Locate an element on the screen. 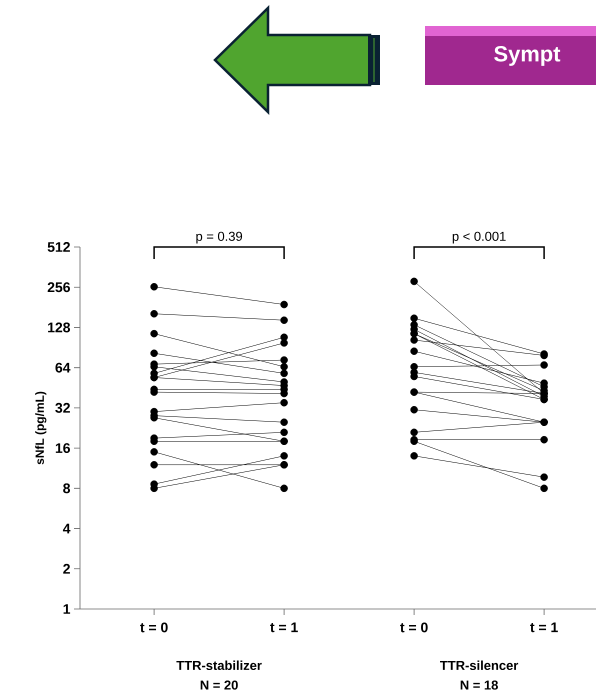  y-tick-label: 256 is located at coordinates (59, 287).